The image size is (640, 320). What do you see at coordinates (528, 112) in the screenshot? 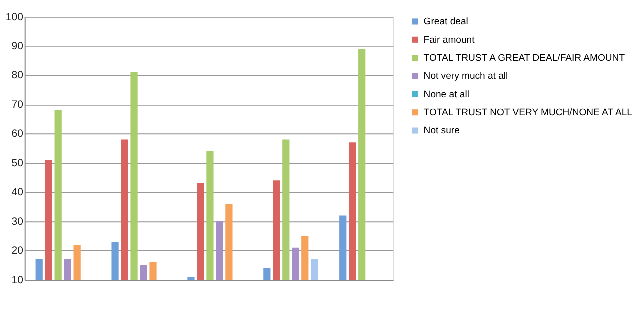
I see `legend-label: TOTAL TRUST NOT VERY MUCH/NONE AT ALL` at bounding box center [528, 112].